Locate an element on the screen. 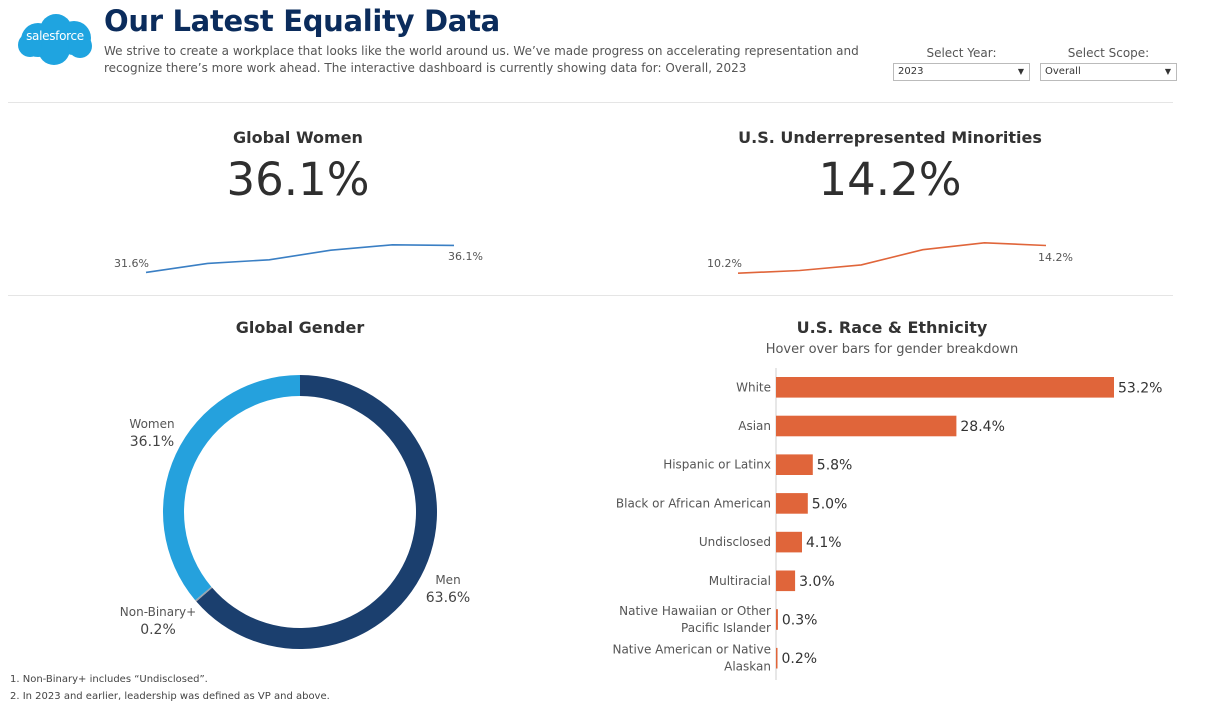  bar-category-label: Hispanic or Latinx is located at coordinates (717, 465).